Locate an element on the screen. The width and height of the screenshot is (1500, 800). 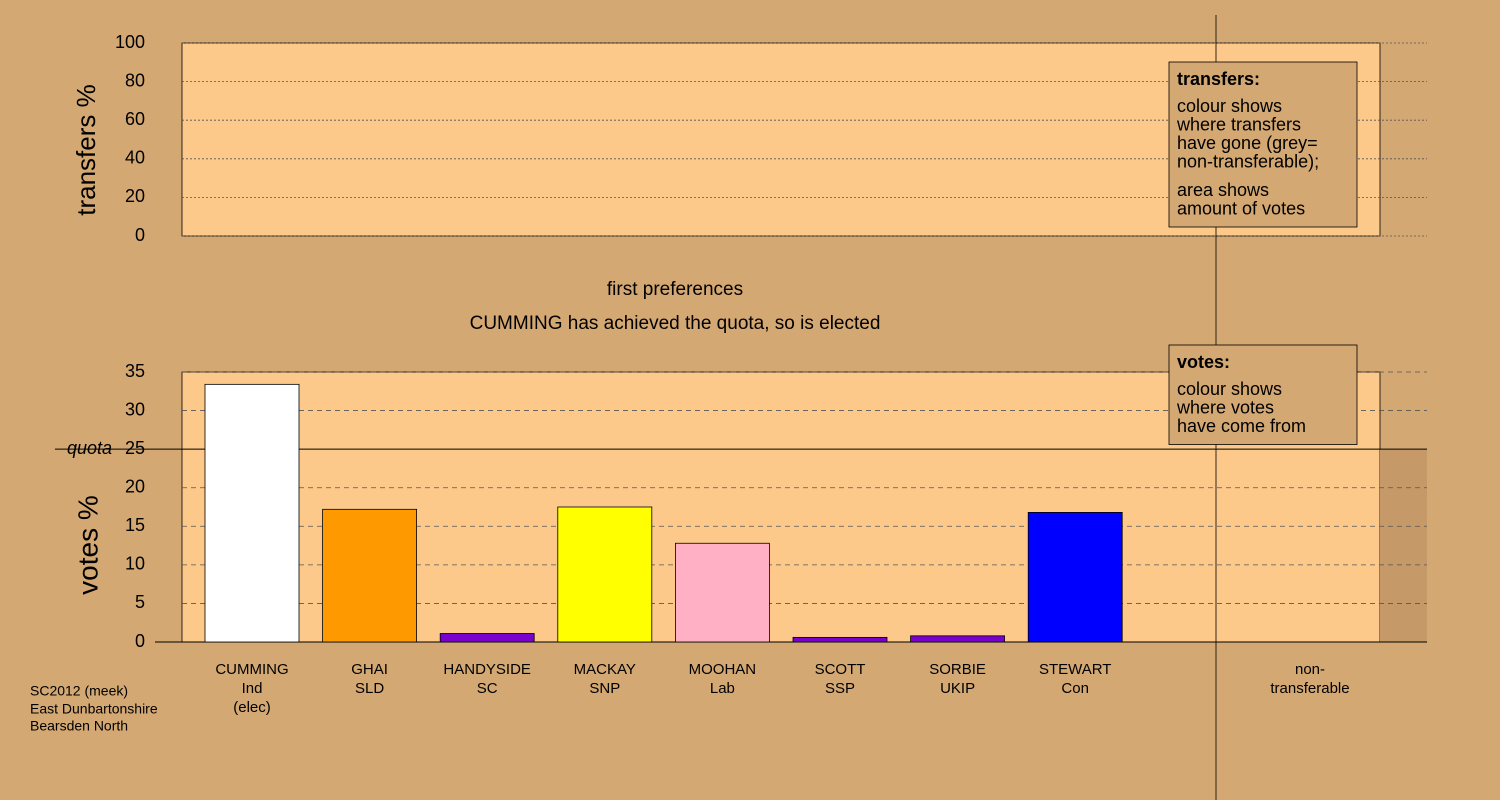
footer: SC2012 (meek) is located at coordinates (79, 691).